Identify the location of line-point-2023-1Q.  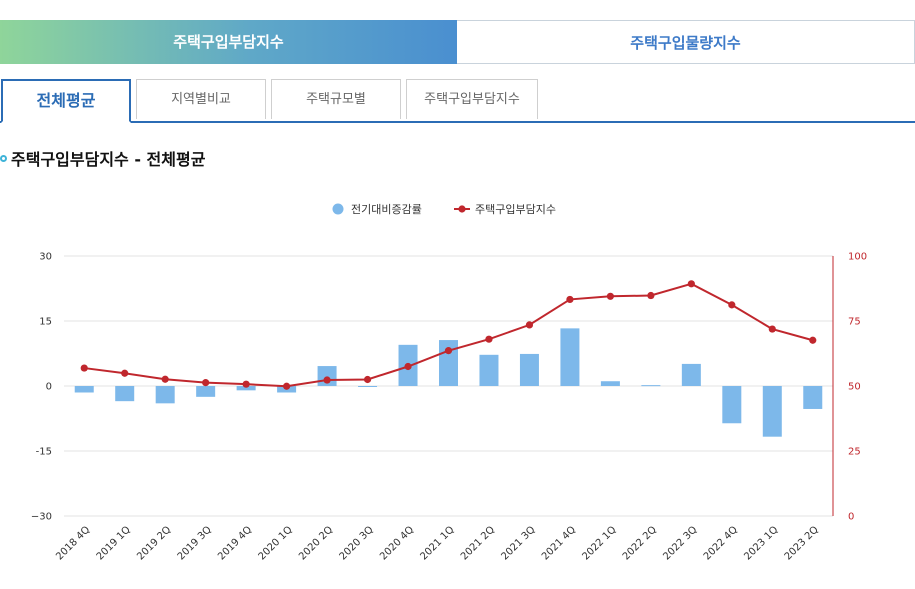
(772, 329).